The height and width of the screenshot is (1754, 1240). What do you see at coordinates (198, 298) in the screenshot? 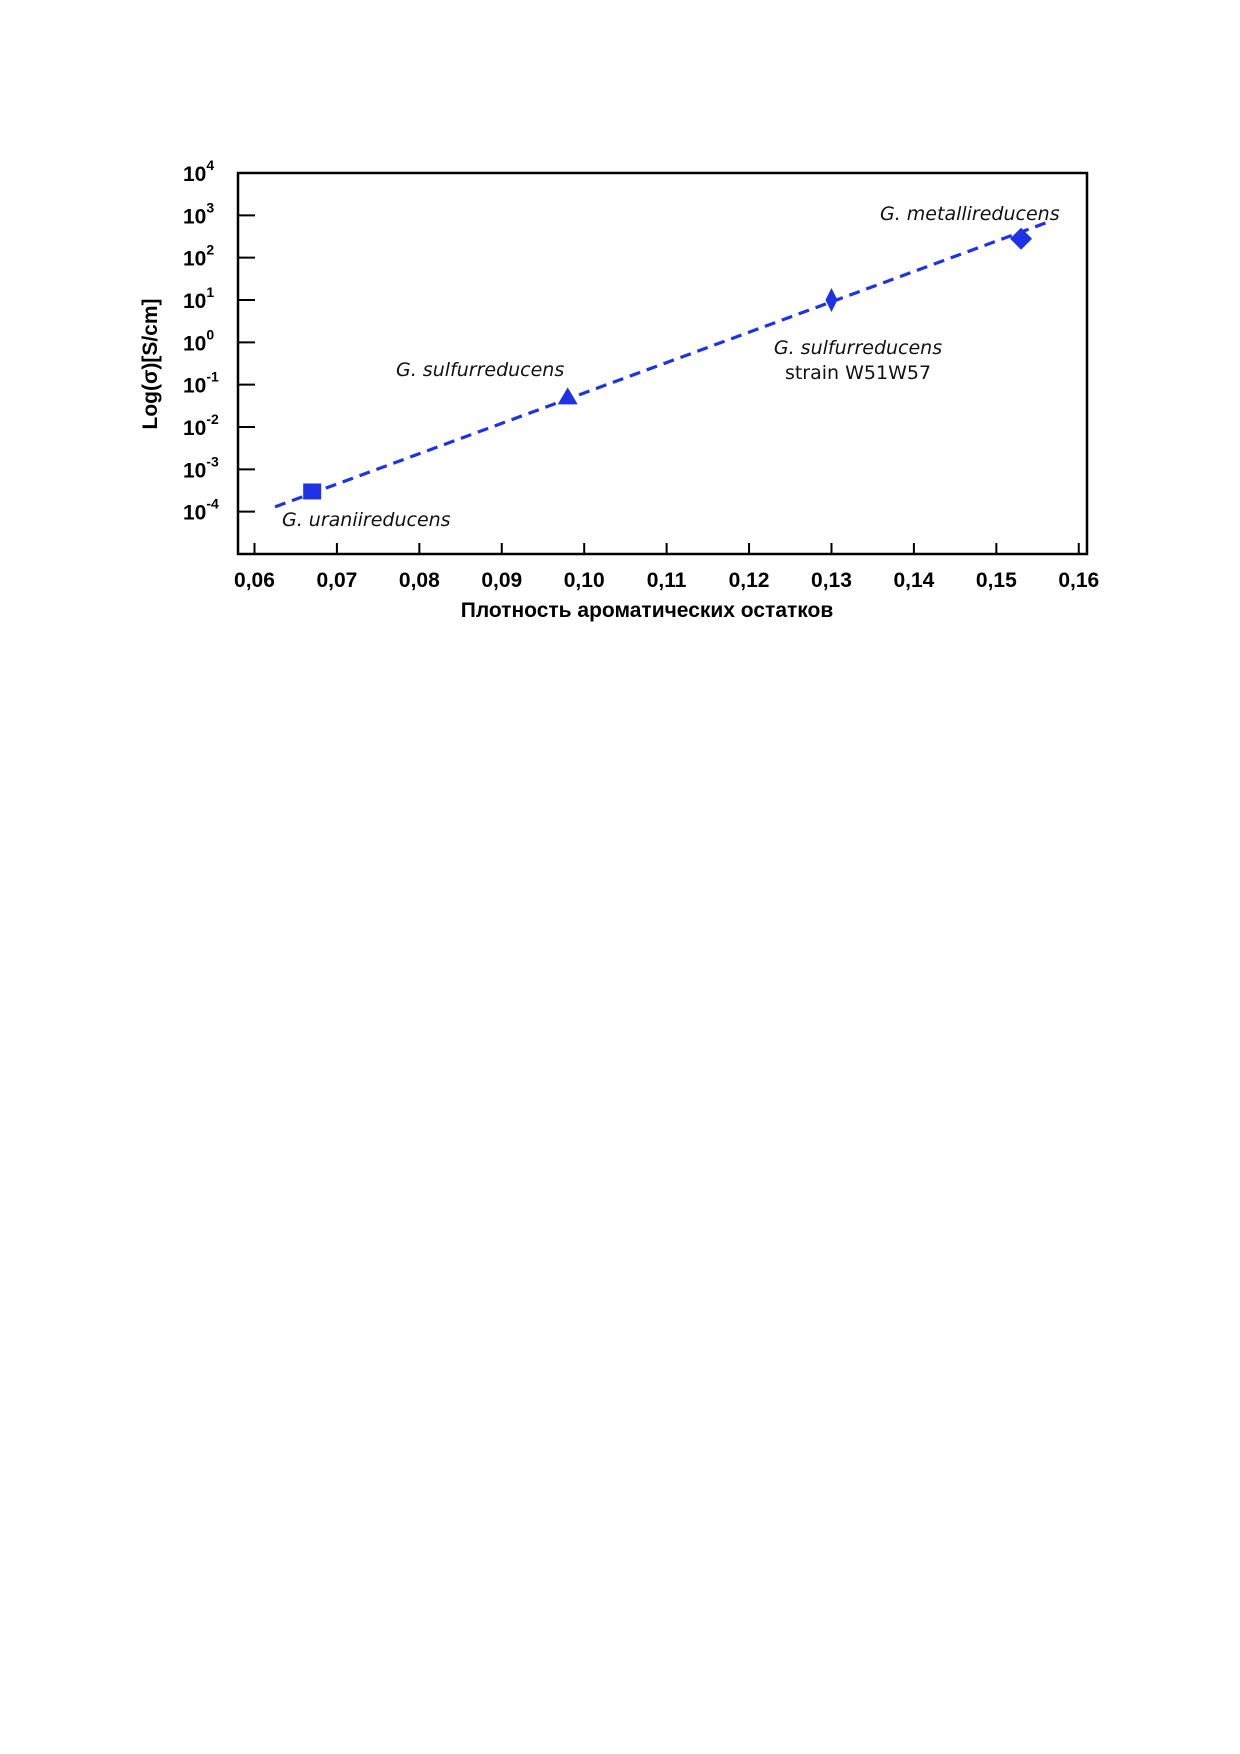
I see `y-tick-label: 10¹` at bounding box center [198, 298].